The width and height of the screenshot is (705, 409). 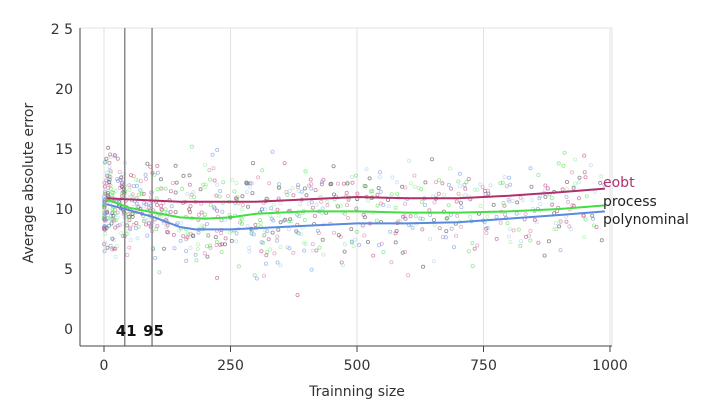 What do you see at coordinates (138, 187) in the screenshot?
I see `vertical-lines` at bounding box center [138, 187].